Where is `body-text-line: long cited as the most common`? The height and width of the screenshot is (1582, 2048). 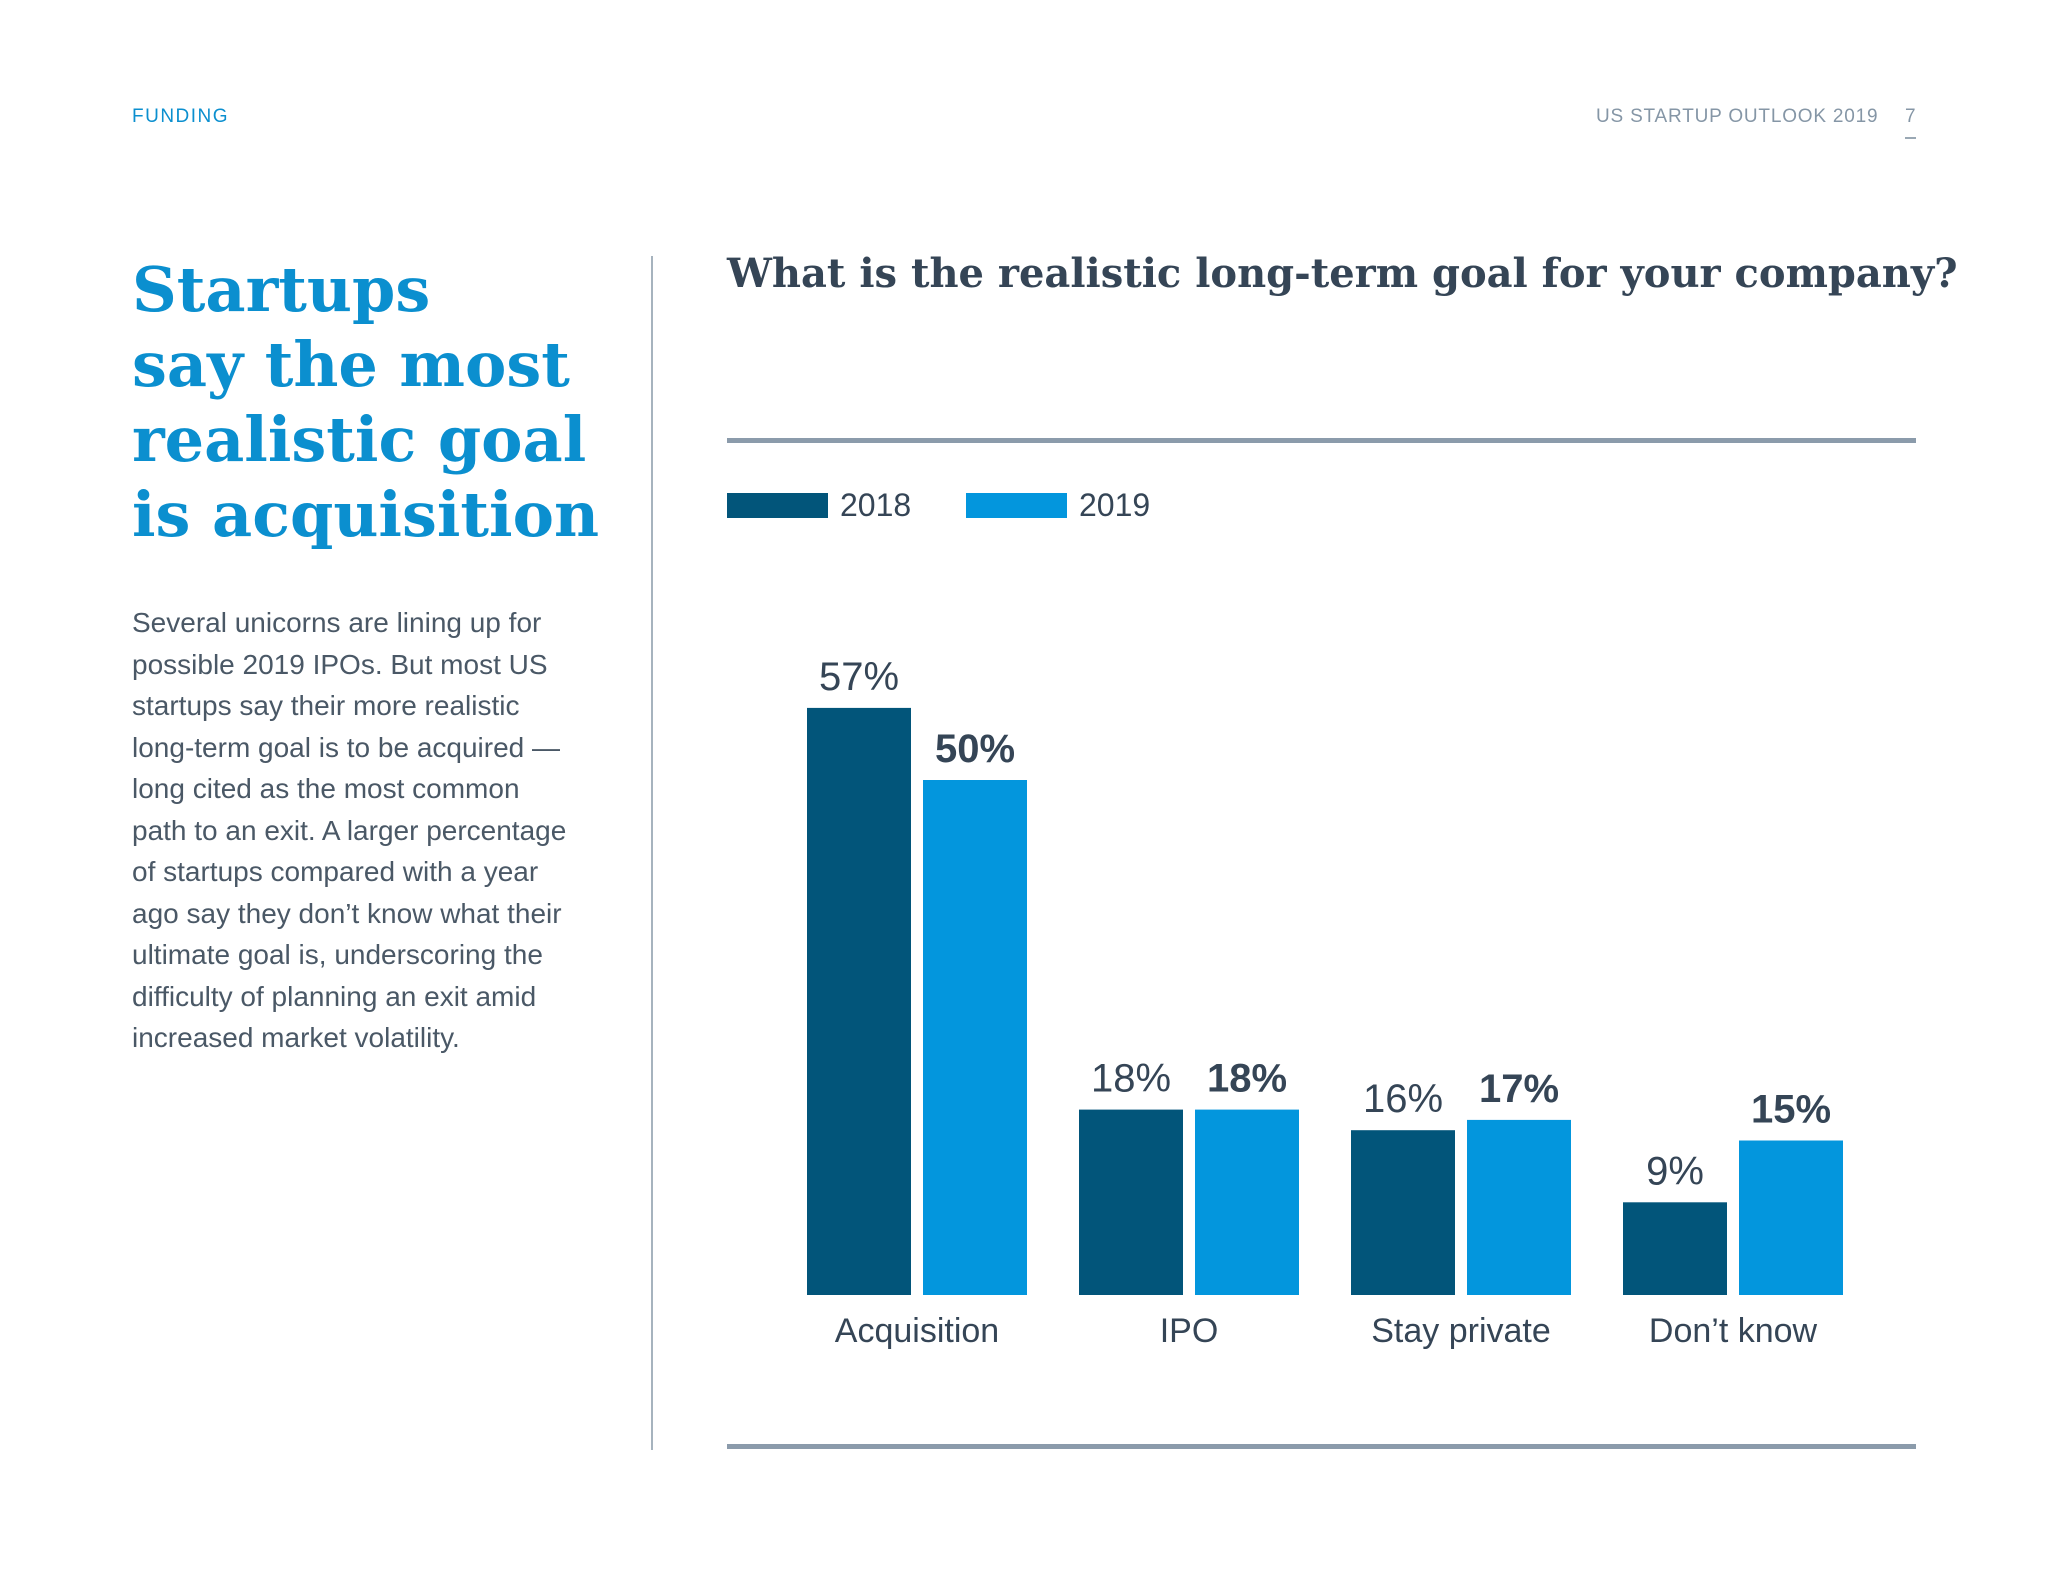 body-text-line: long cited as the most common is located at coordinates (326, 788).